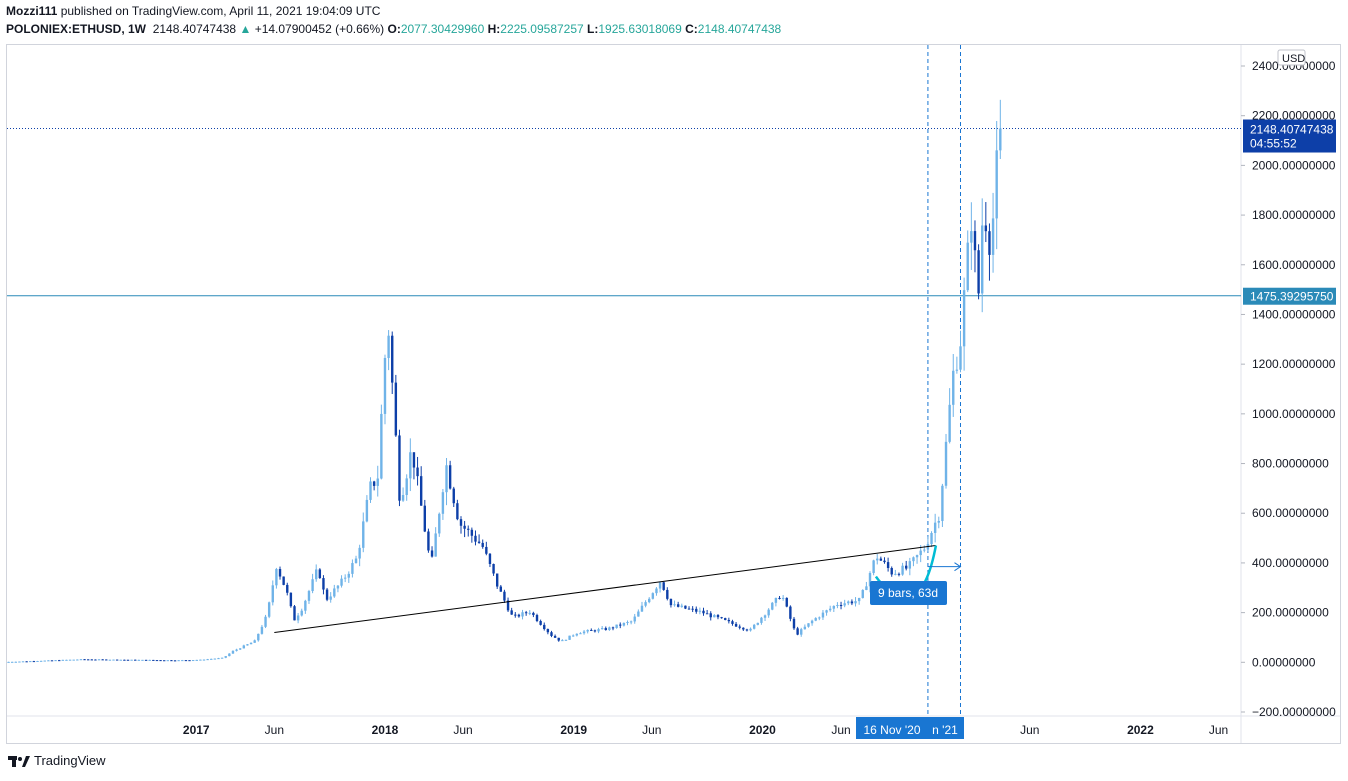  Describe the element at coordinates (194, 29) in the screenshot. I see `last-price: 2148.40747438` at that location.